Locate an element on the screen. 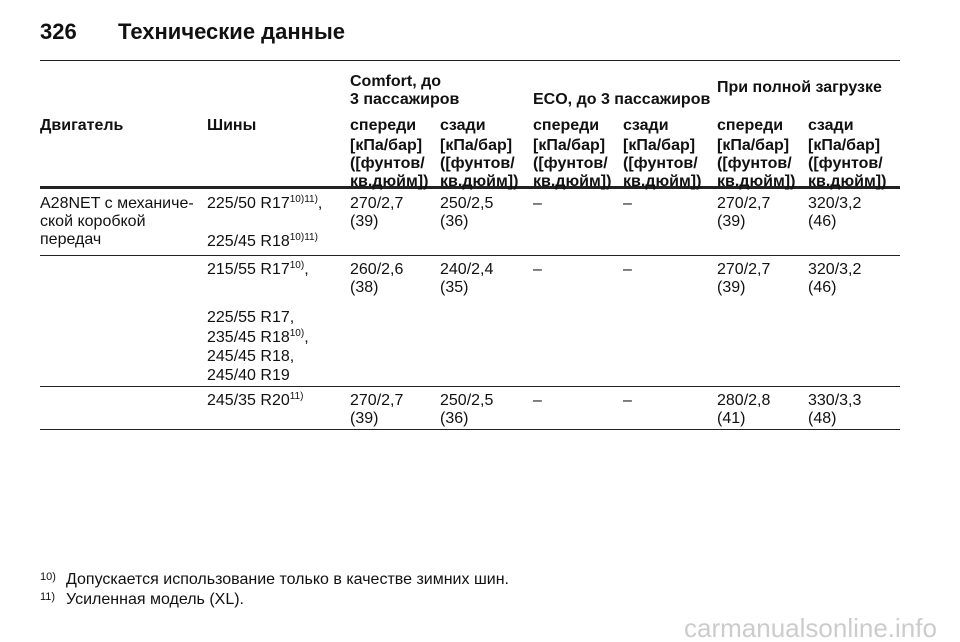  group-header: ECO, до 3 пассажиров is located at coordinates (622, 99).